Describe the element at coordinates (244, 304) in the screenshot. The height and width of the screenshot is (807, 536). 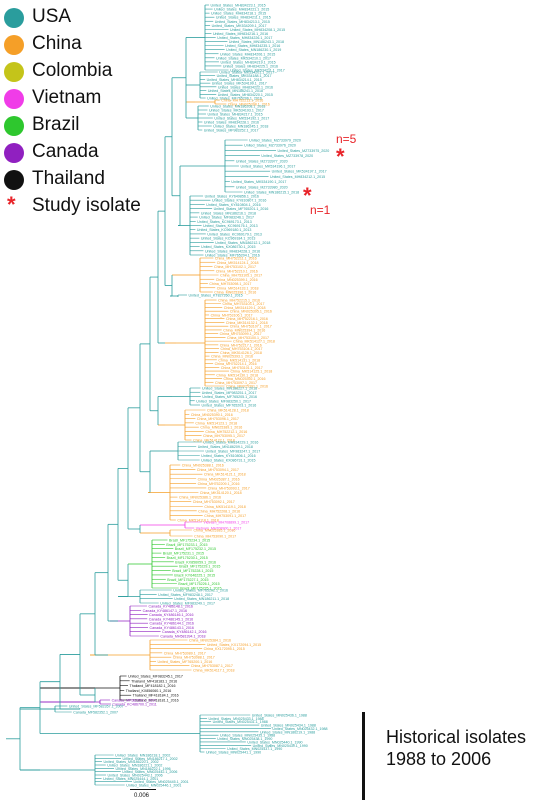
I see `tip-label: China_MH753103.1_2017` at that location.